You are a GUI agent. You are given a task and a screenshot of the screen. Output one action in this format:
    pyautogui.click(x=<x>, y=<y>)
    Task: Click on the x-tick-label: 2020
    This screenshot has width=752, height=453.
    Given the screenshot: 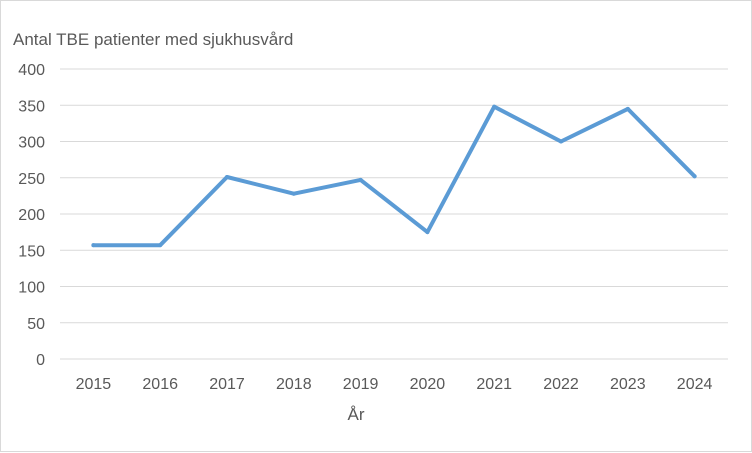 What is the action you would take?
    pyautogui.click(x=428, y=384)
    